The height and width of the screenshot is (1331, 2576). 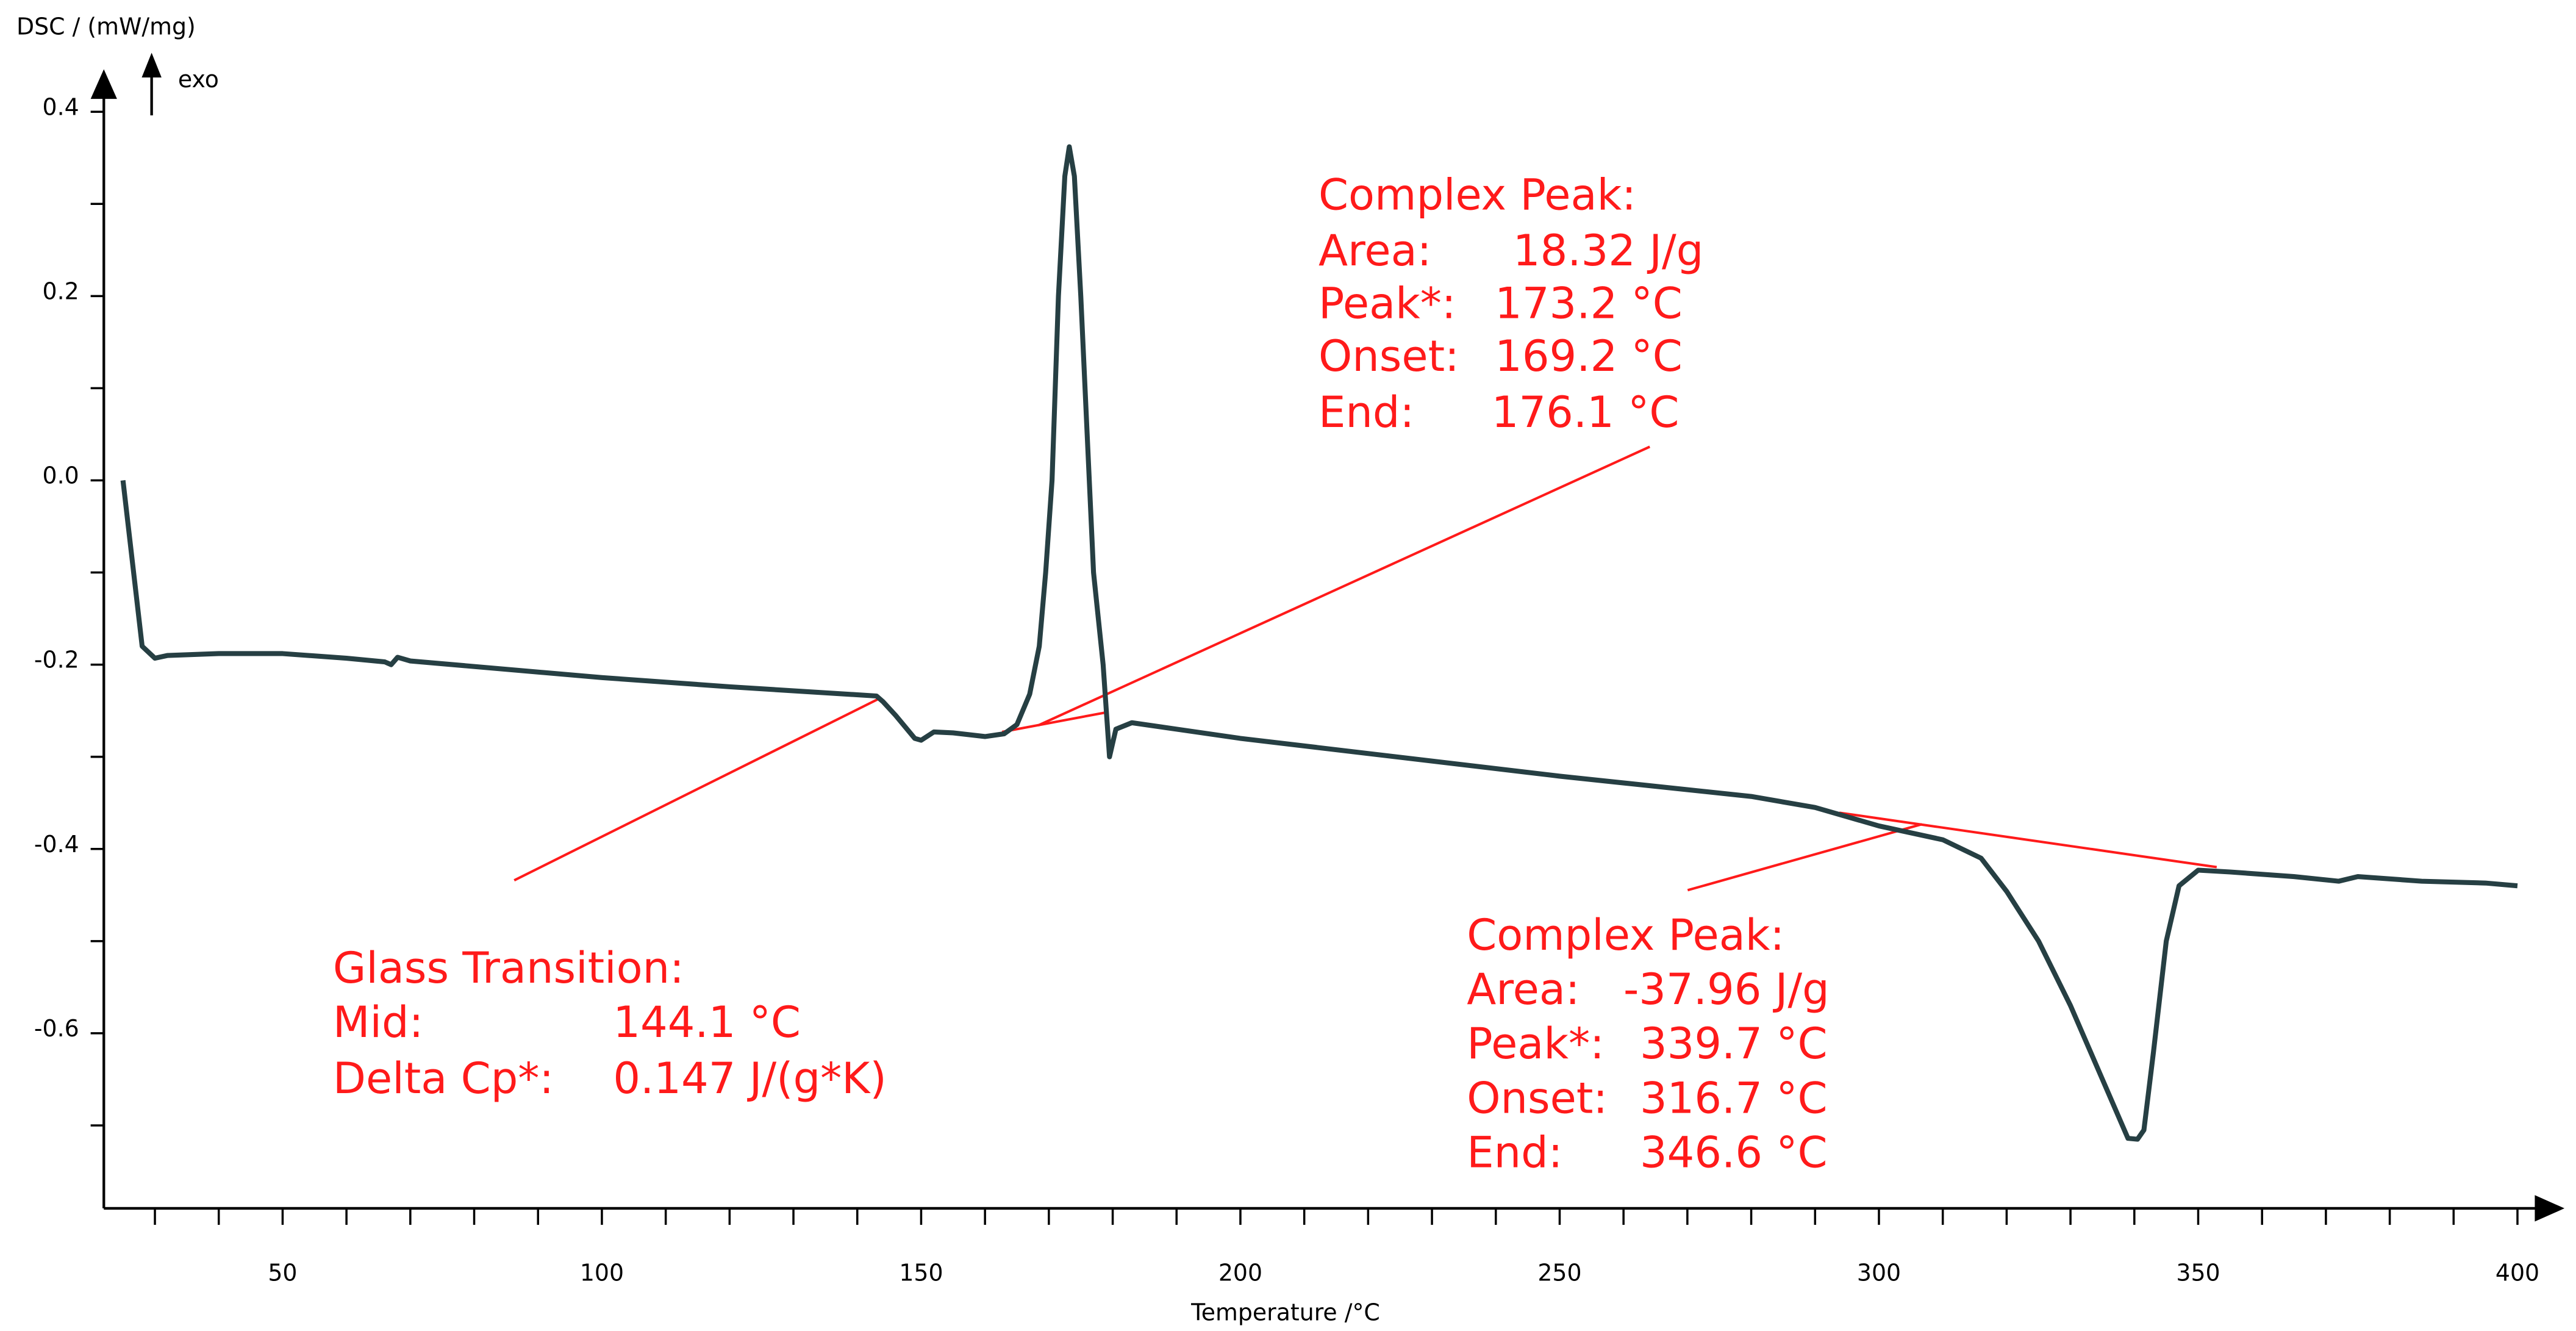 What do you see at coordinates (61, 476) in the screenshot?
I see `y-tick-label: 0.0` at bounding box center [61, 476].